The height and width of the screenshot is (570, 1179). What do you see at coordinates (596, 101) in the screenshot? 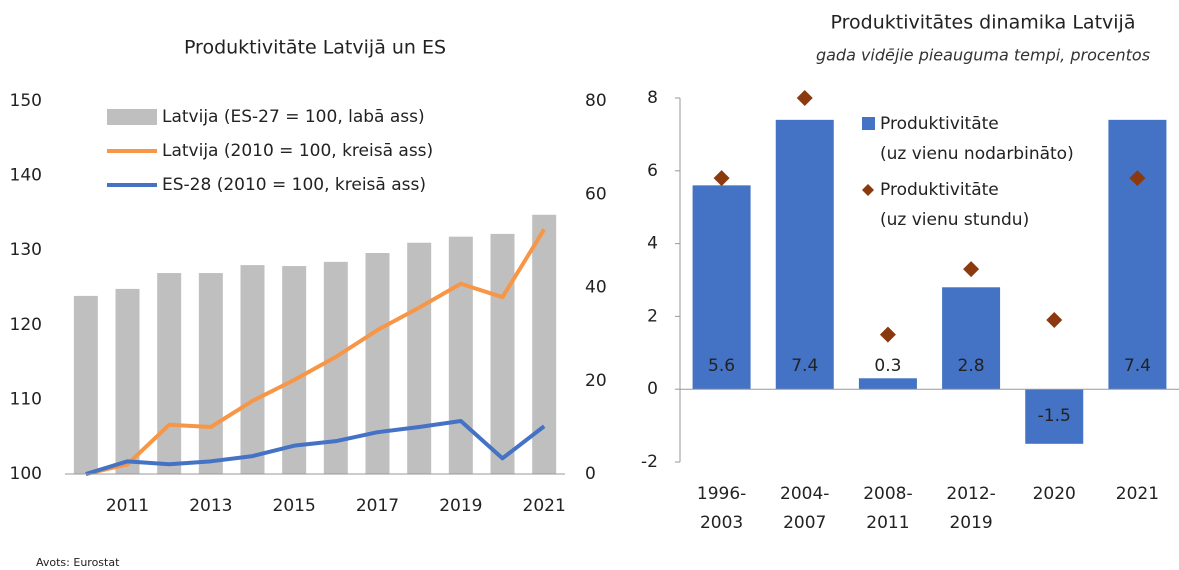
I see `y2-tick-label: 80` at bounding box center [596, 101].